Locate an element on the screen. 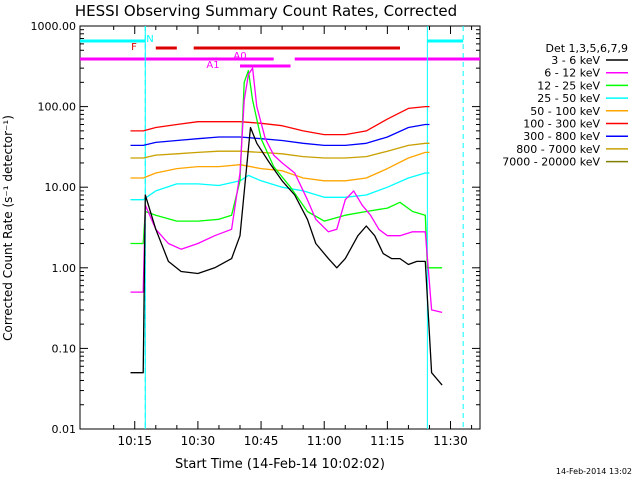  flag-label: A1 is located at coordinates (212, 65).